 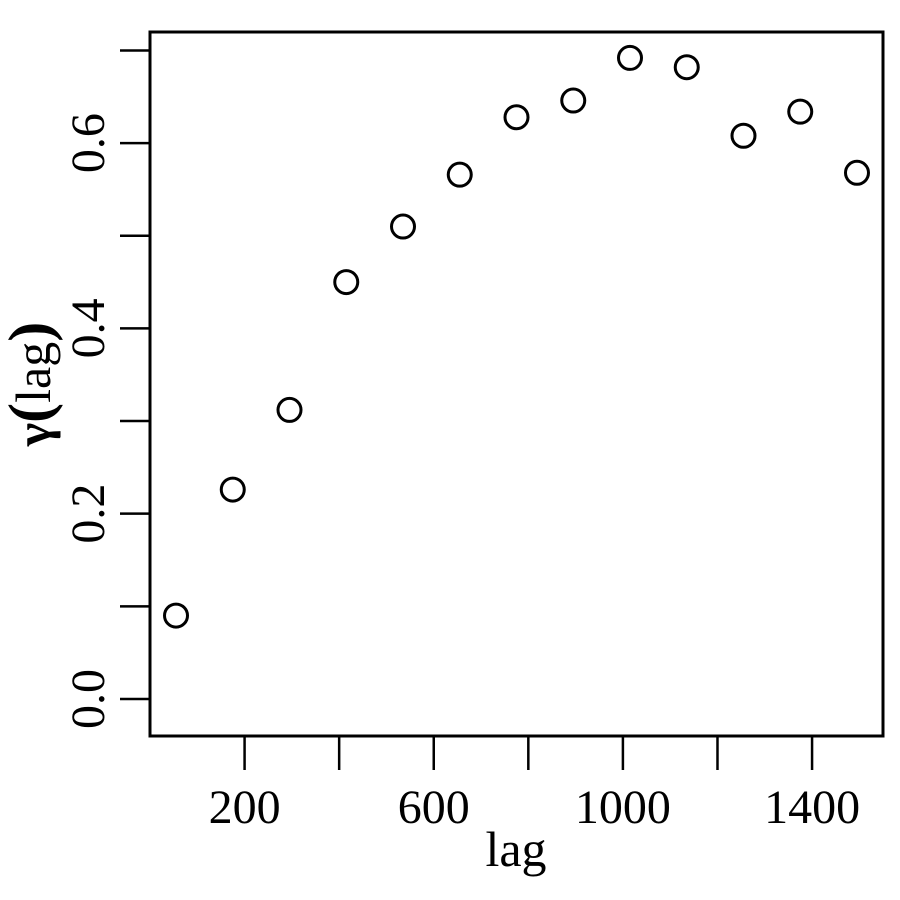 What do you see at coordinates (33, 372) in the screenshot?
I see `y-axis-title-variable: lag` at bounding box center [33, 372].